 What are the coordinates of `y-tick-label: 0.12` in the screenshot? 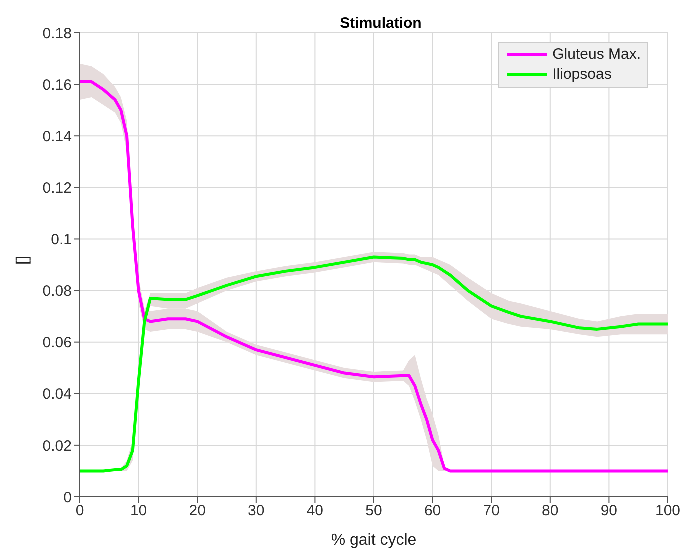 It's located at (57, 188).